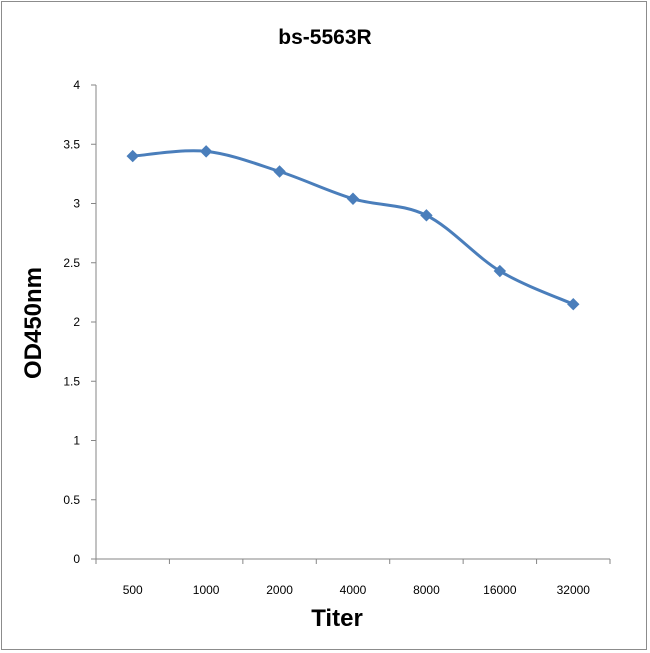 The image size is (650, 653). Describe the element at coordinates (206, 590) in the screenshot. I see `x-tick-label: 1000` at that location.